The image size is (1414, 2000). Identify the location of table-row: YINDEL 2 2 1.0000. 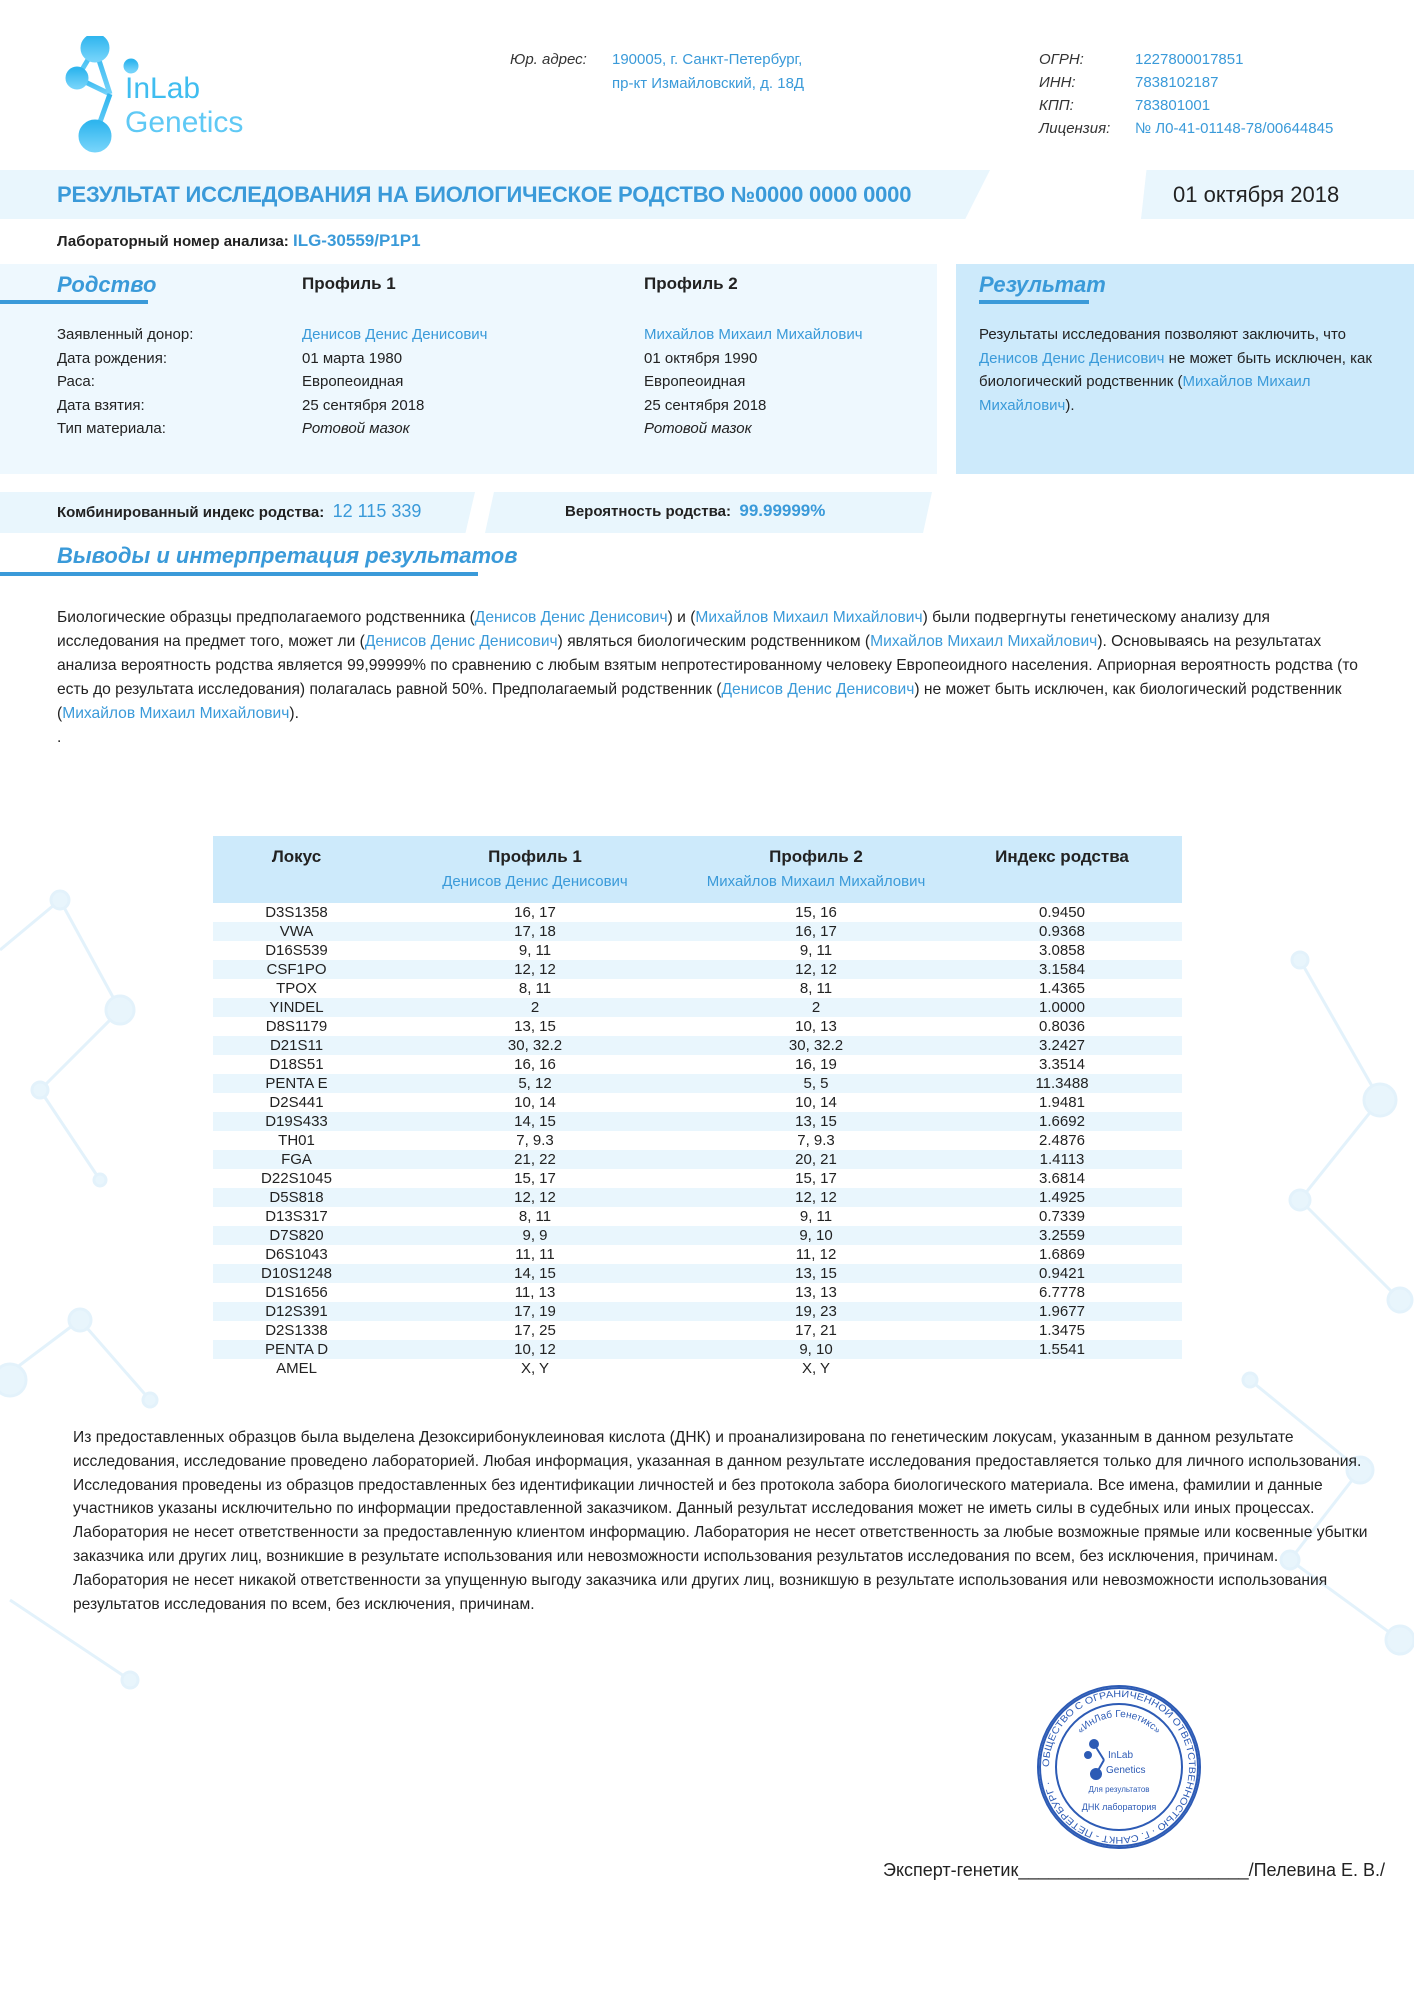
(697, 1007).